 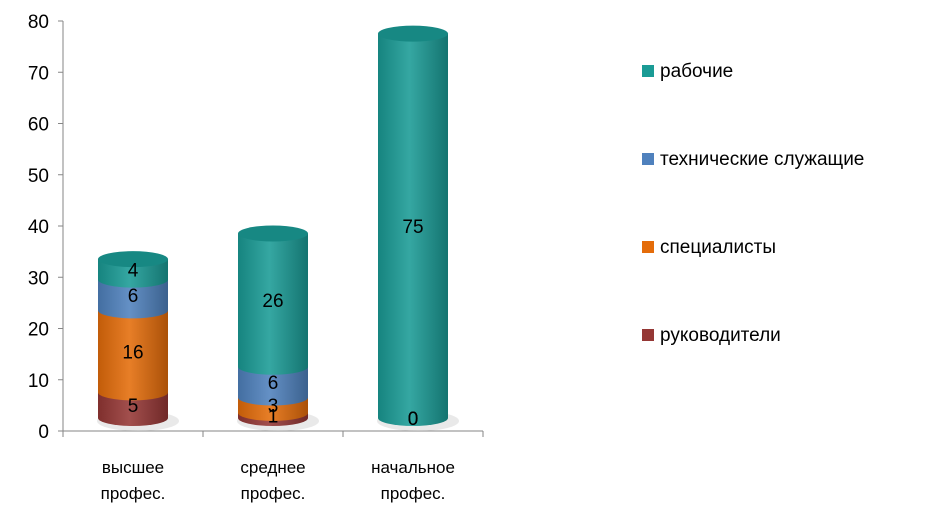 What do you see at coordinates (413, 467) in the screenshot?
I see `x-category-label-line: начальное` at bounding box center [413, 467].